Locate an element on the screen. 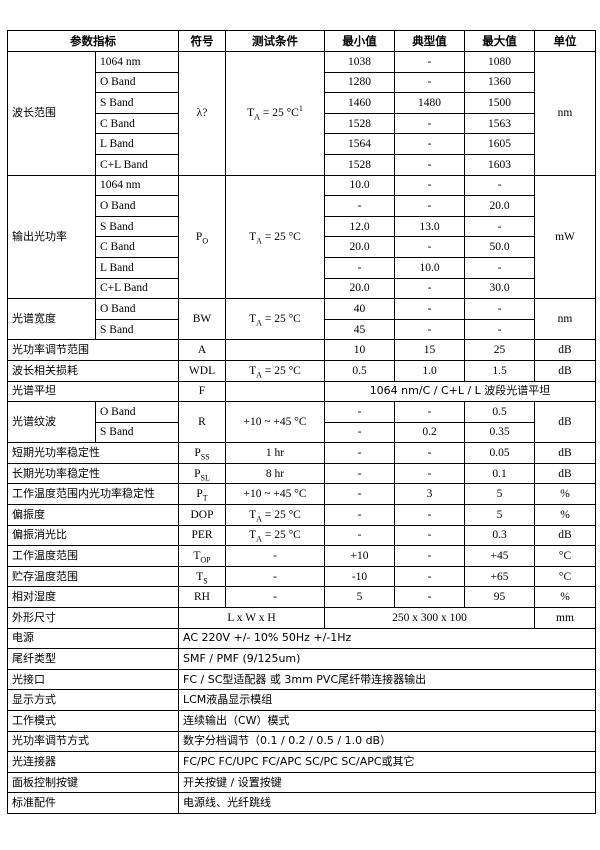  table-row: 偏振消光比 PER TA = 25 °C - -0.3 dB is located at coordinates (301, 535).